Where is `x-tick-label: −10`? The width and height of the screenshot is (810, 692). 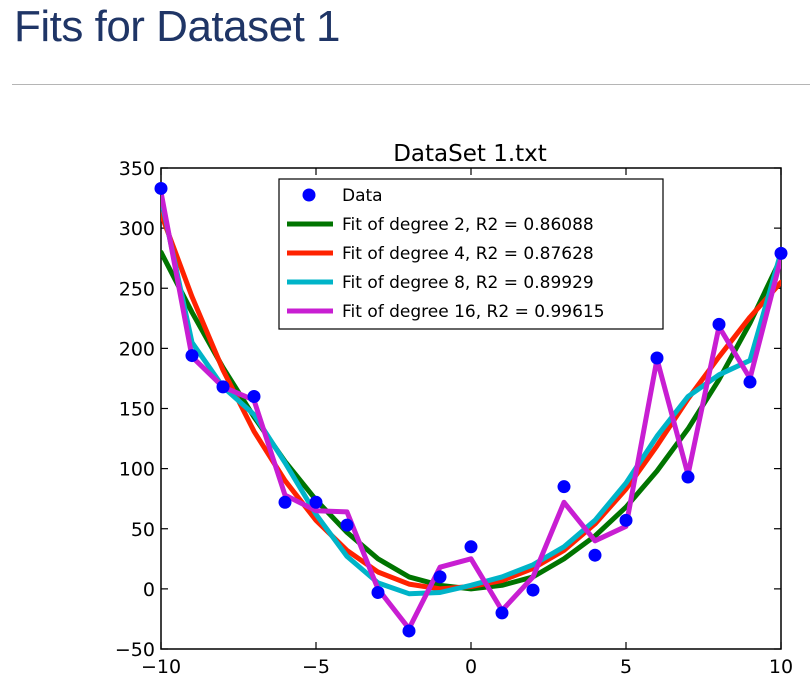 x-tick-label: −10 is located at coordinates (161, 667).